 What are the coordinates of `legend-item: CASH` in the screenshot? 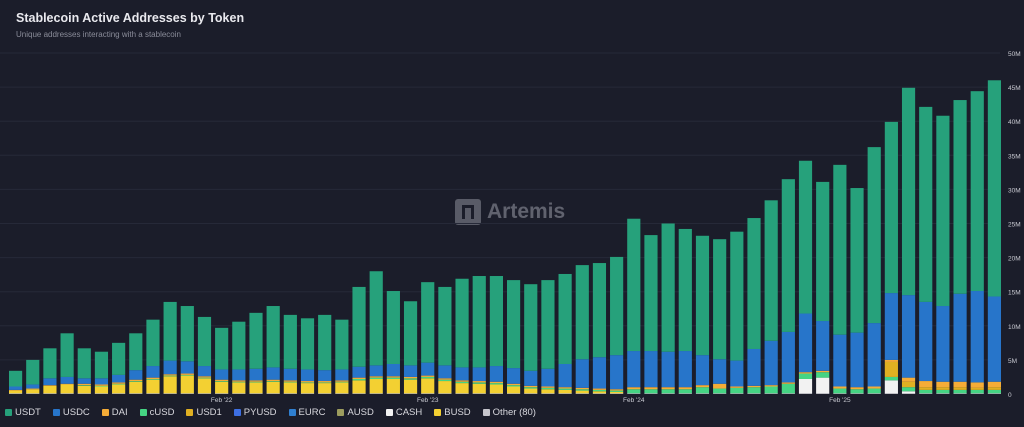 It's located at (403, 412).